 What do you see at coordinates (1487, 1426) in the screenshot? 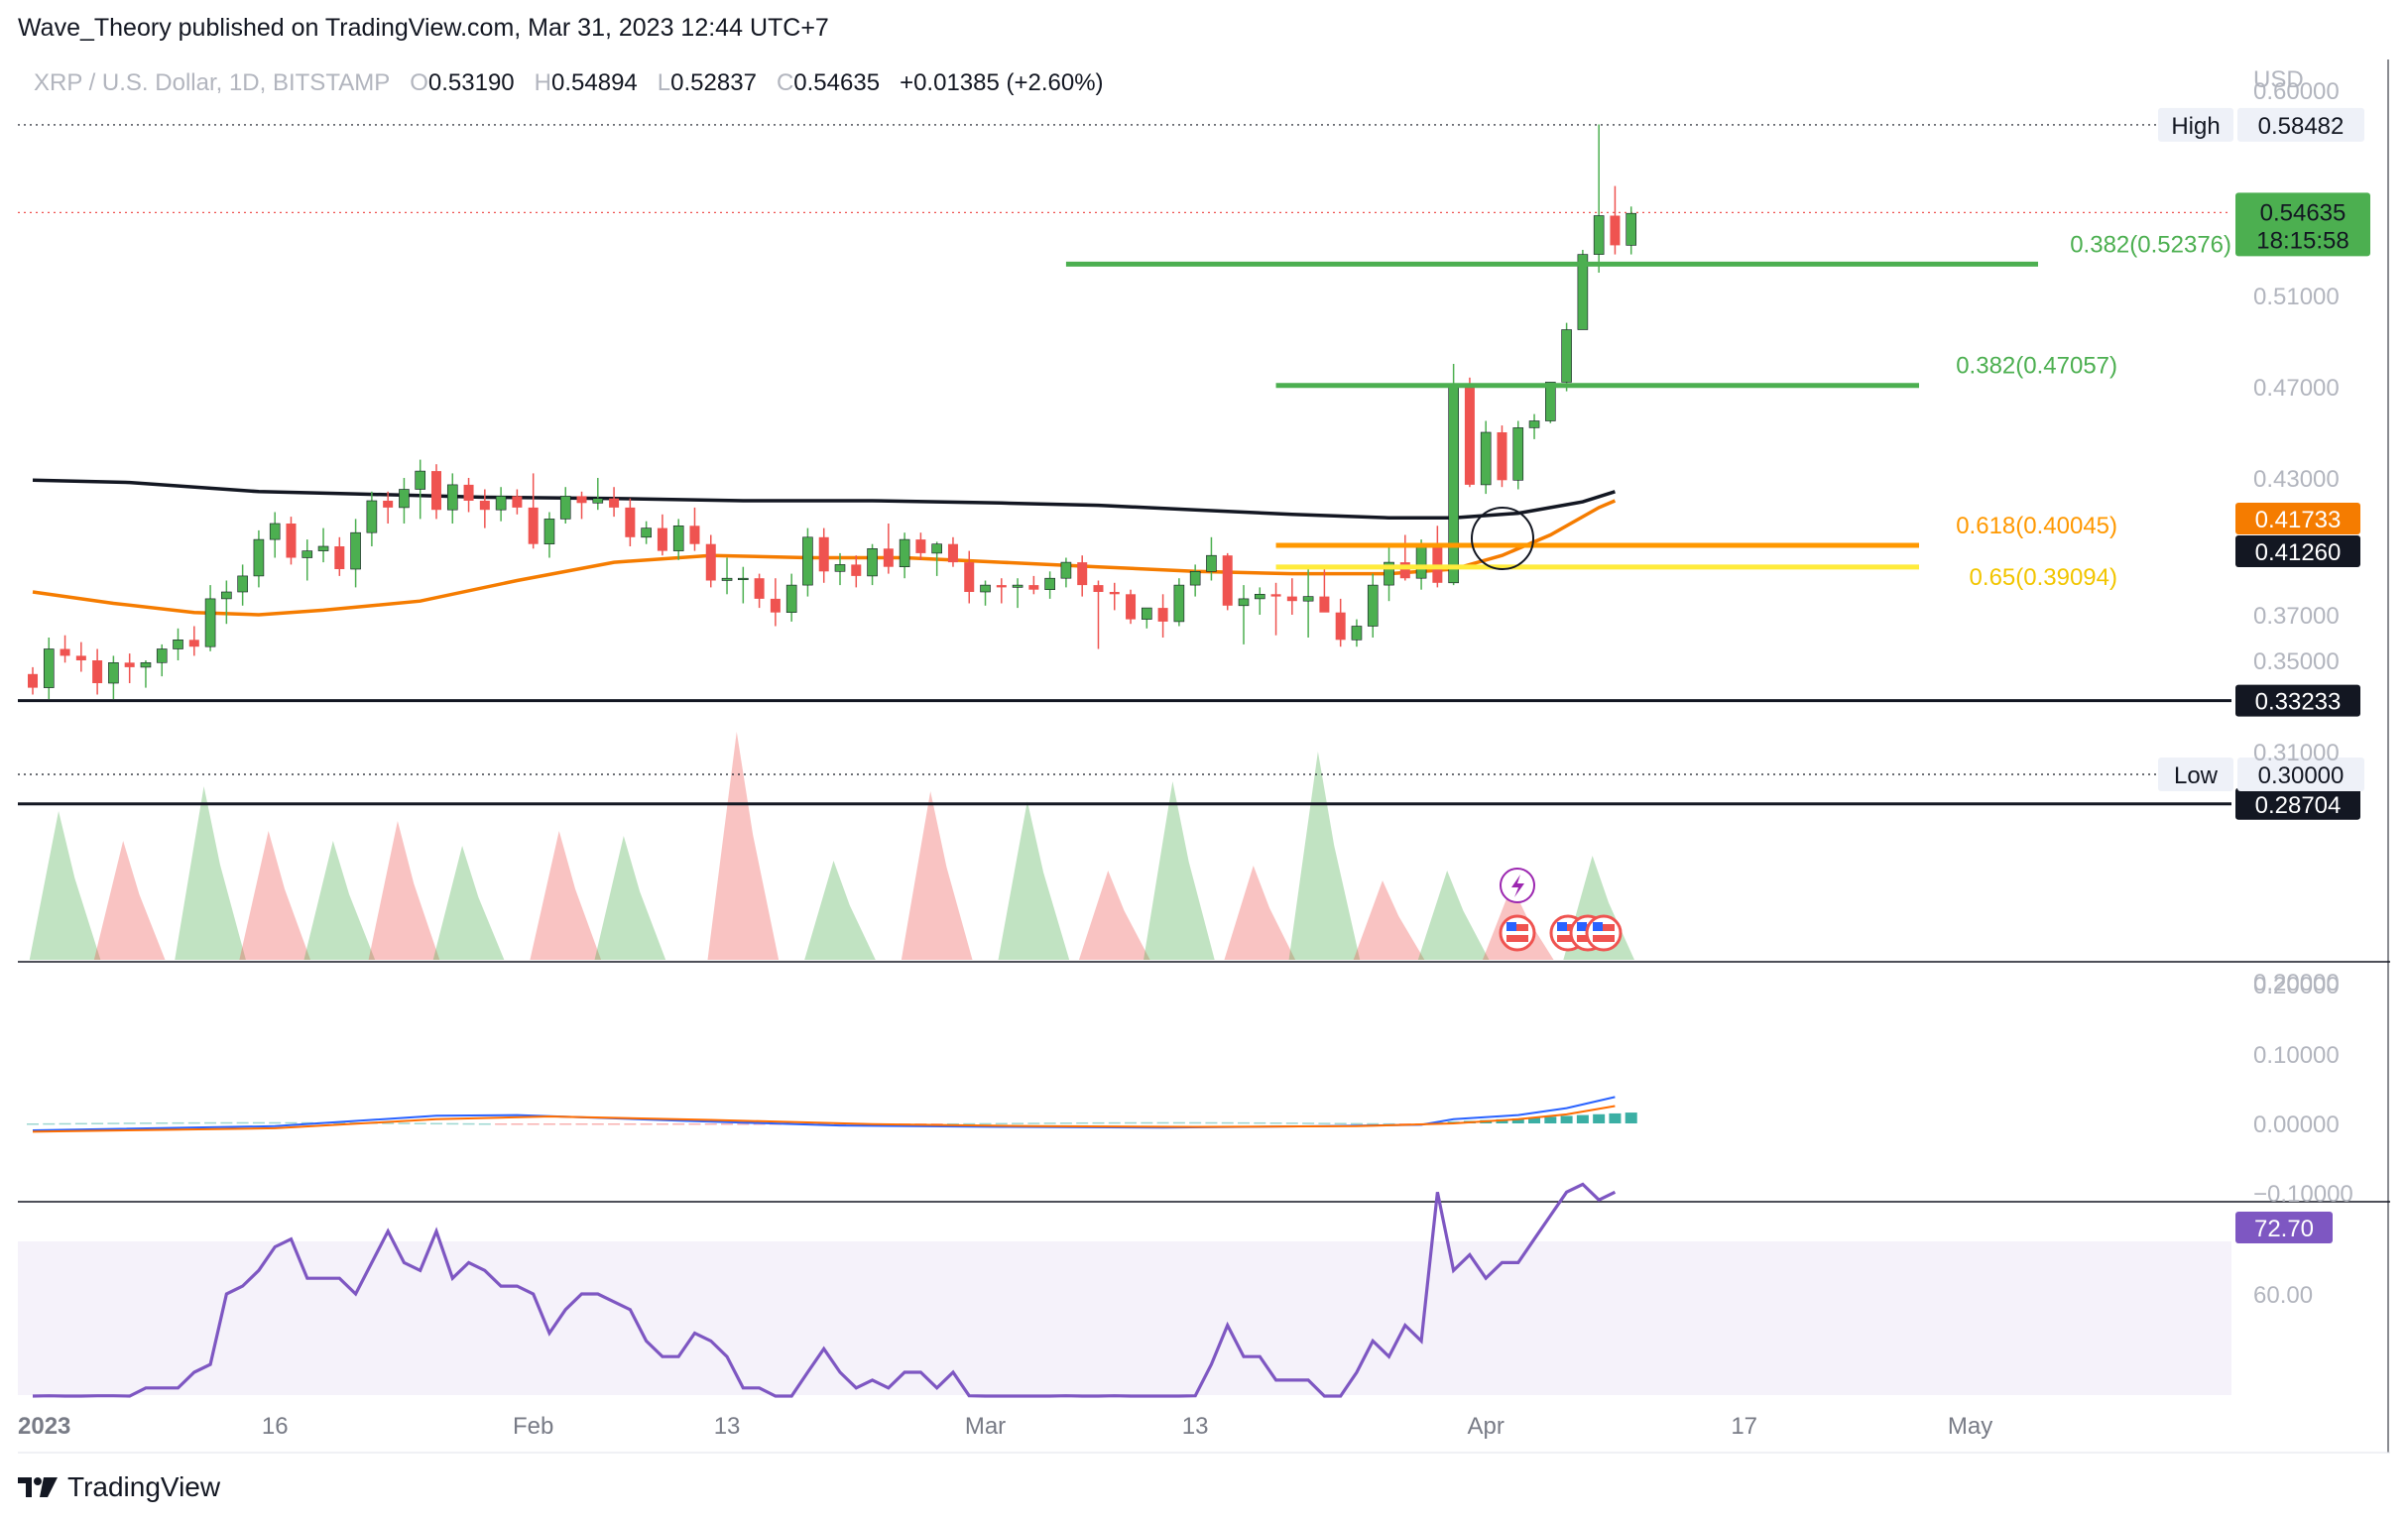
I see `time-tick: Apr` at bounding box center [1487, 1426].